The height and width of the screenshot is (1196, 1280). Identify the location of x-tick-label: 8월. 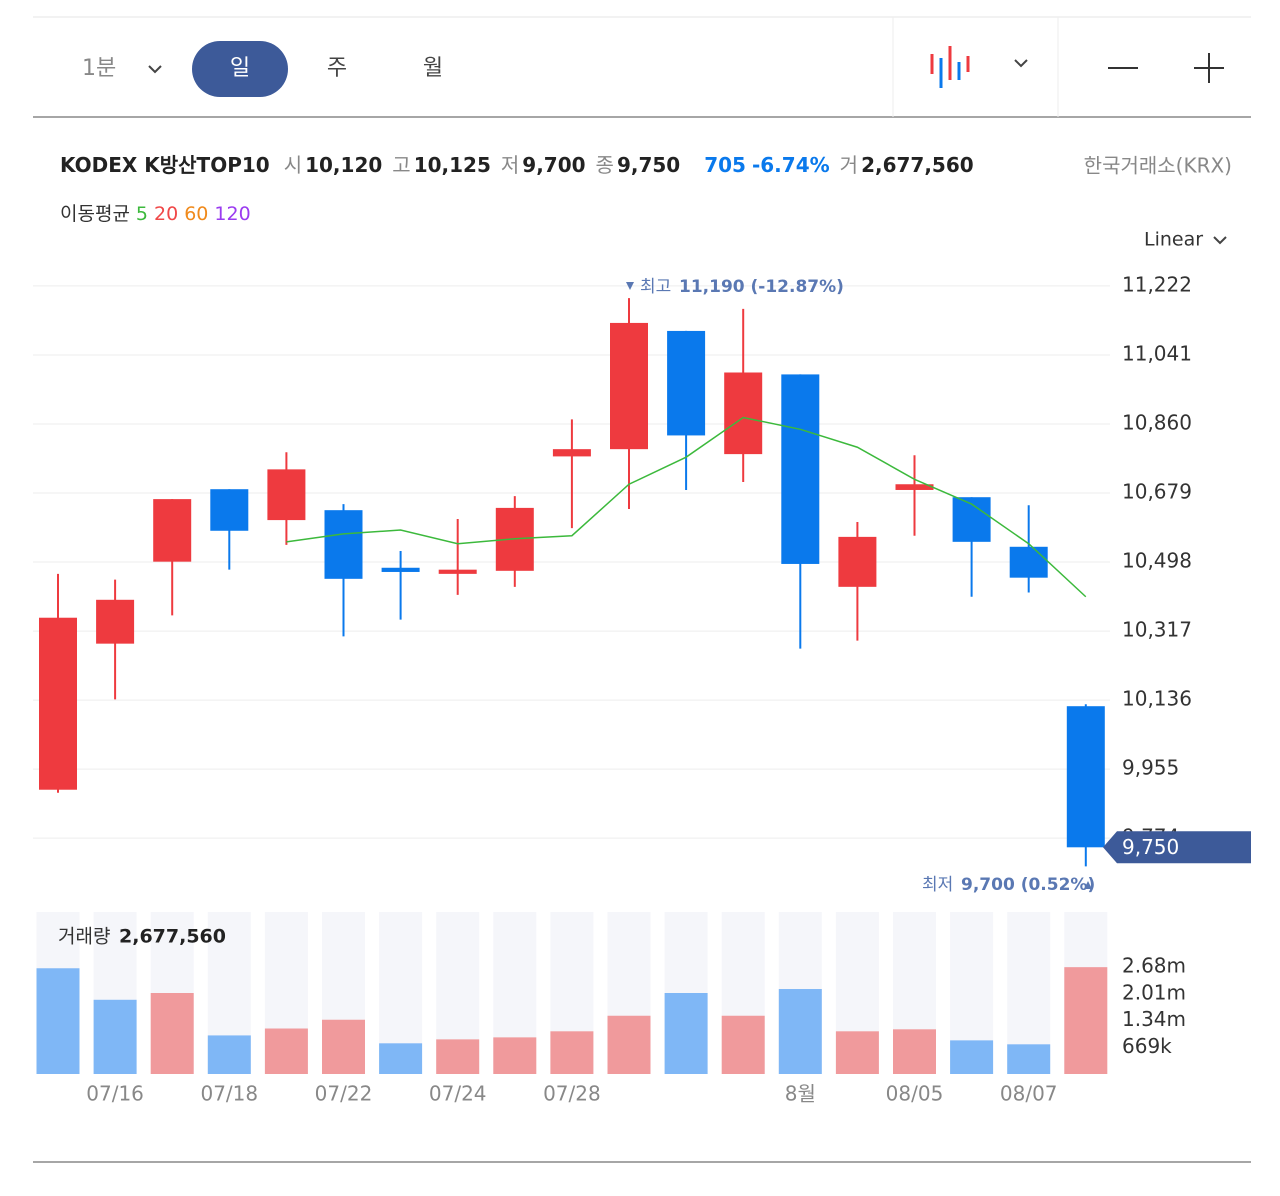
(800, 1094).